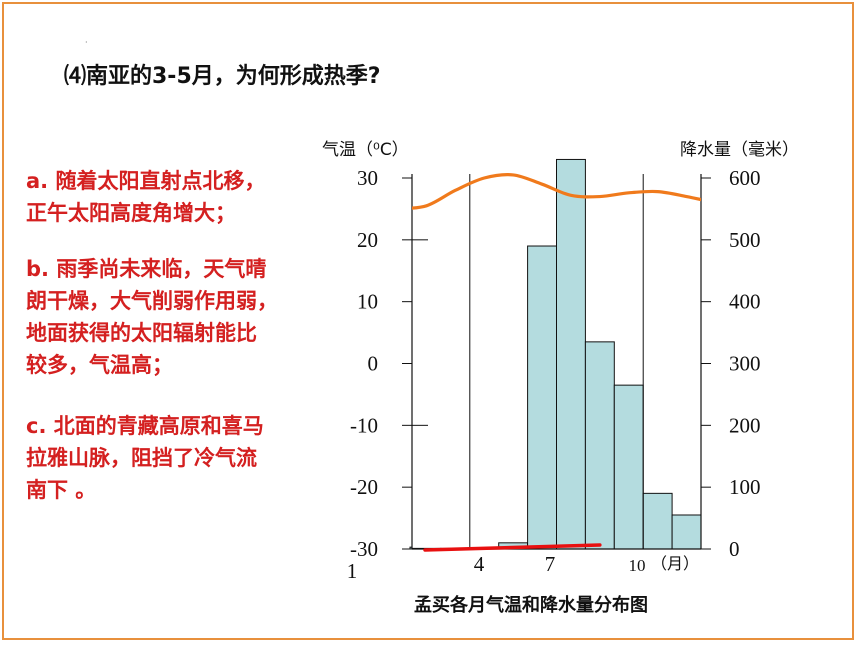 This screenshot has height=645, width=860. I want to click on right-axis-label: 降水量（毫米）, so click(739, 150).